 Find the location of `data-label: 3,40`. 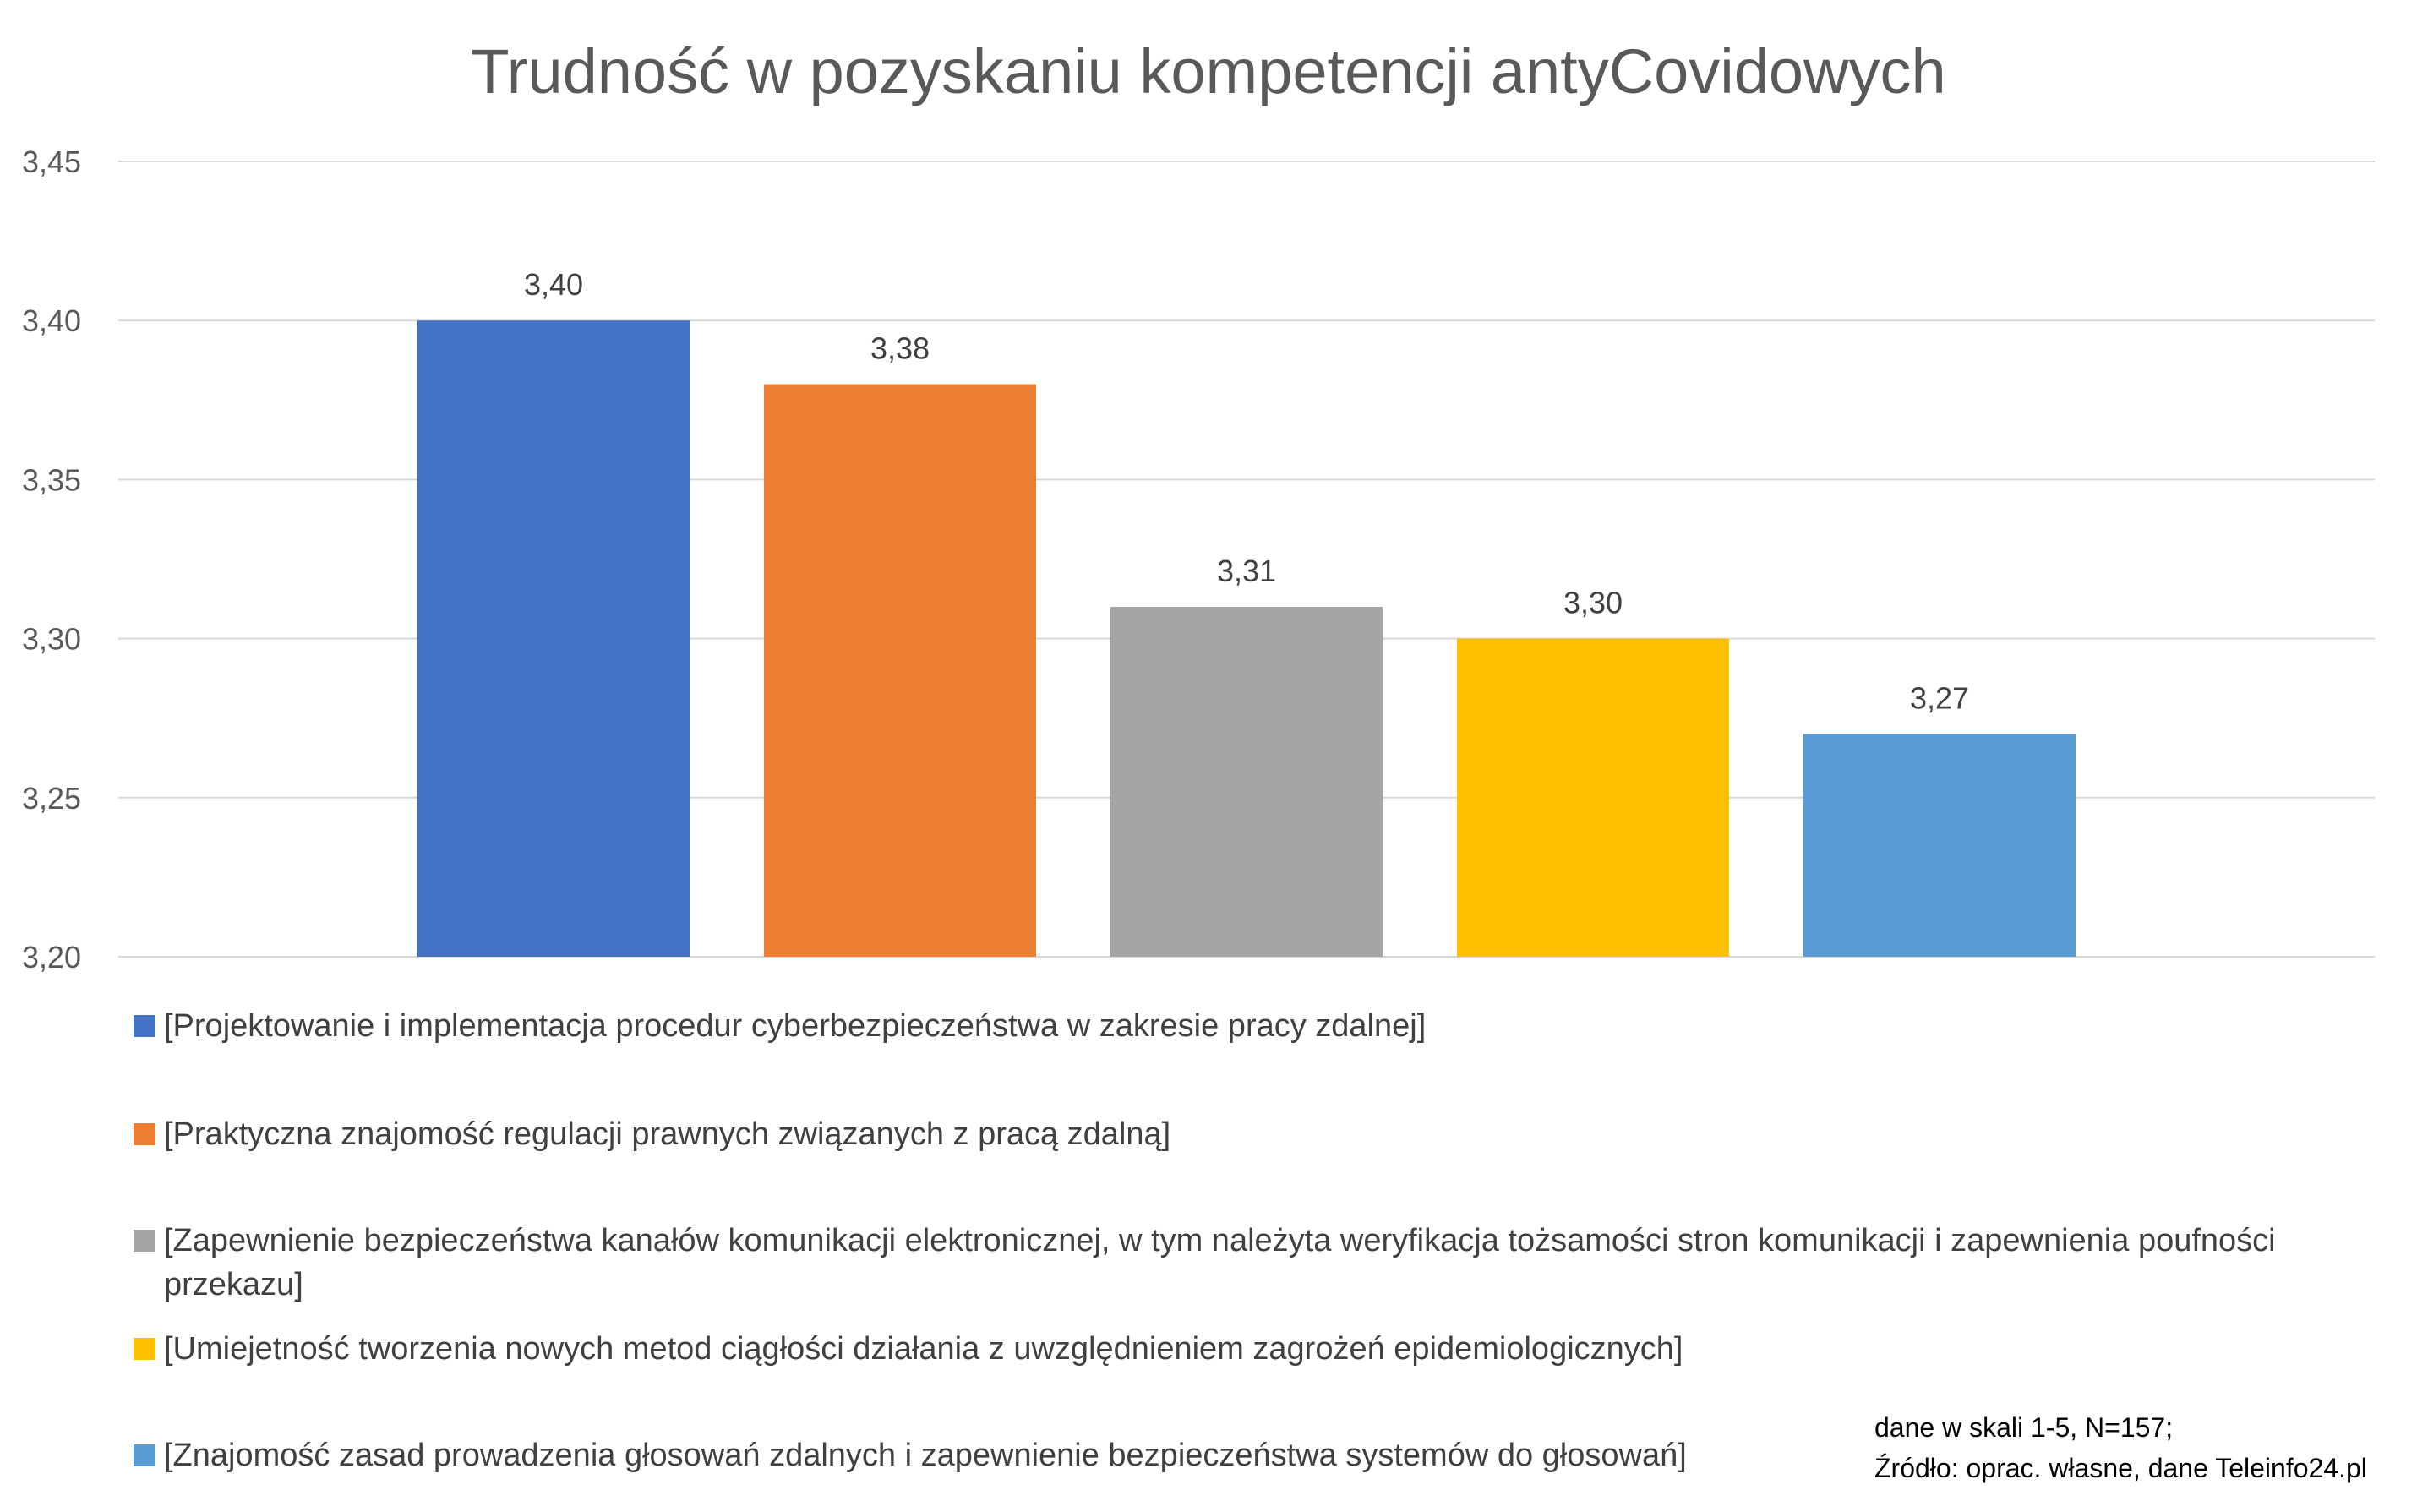

data-label: 3,40 is located at coordinates (553, 284).